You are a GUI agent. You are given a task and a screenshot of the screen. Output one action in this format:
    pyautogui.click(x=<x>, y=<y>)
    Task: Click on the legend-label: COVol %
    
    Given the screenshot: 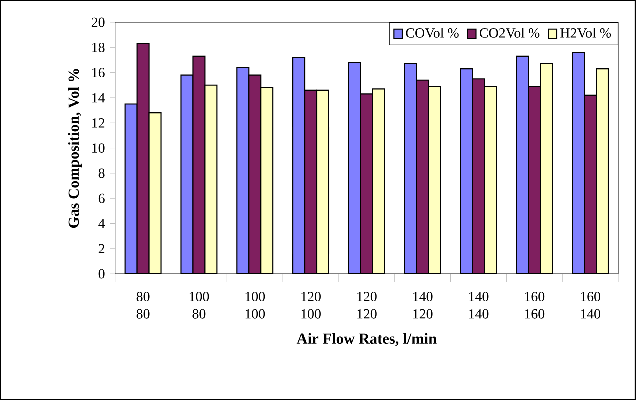 What is the action you would take?
    pyautogui.click(x=432, y=33)
    